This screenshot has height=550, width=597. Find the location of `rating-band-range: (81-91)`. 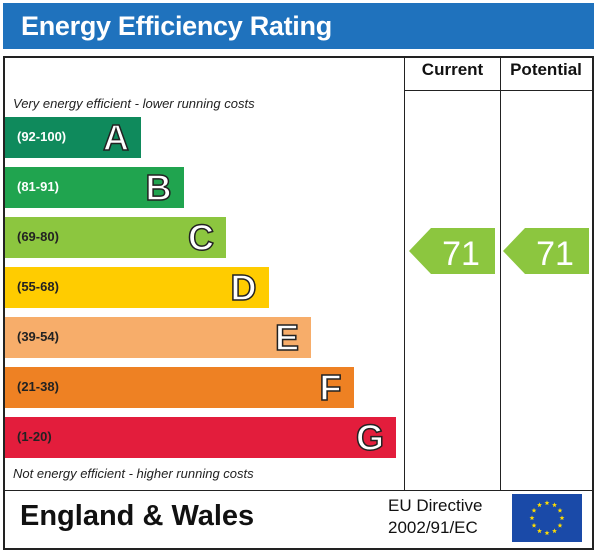

rating-band-range: (81-91) is located at coordinates (38, 186).